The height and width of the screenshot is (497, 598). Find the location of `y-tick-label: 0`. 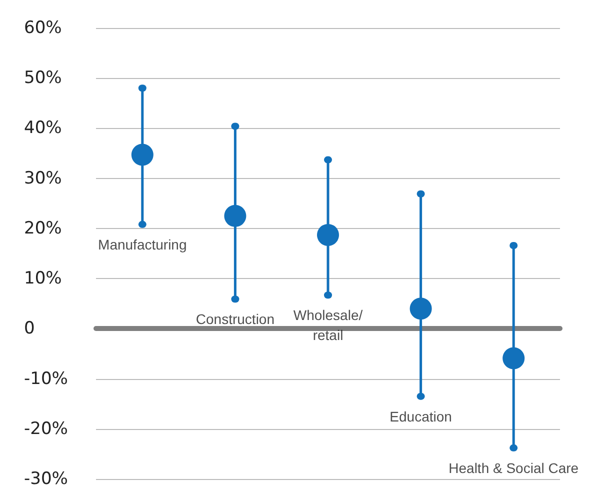

y-tick-label: 0 is located at coordinates (29, 328).